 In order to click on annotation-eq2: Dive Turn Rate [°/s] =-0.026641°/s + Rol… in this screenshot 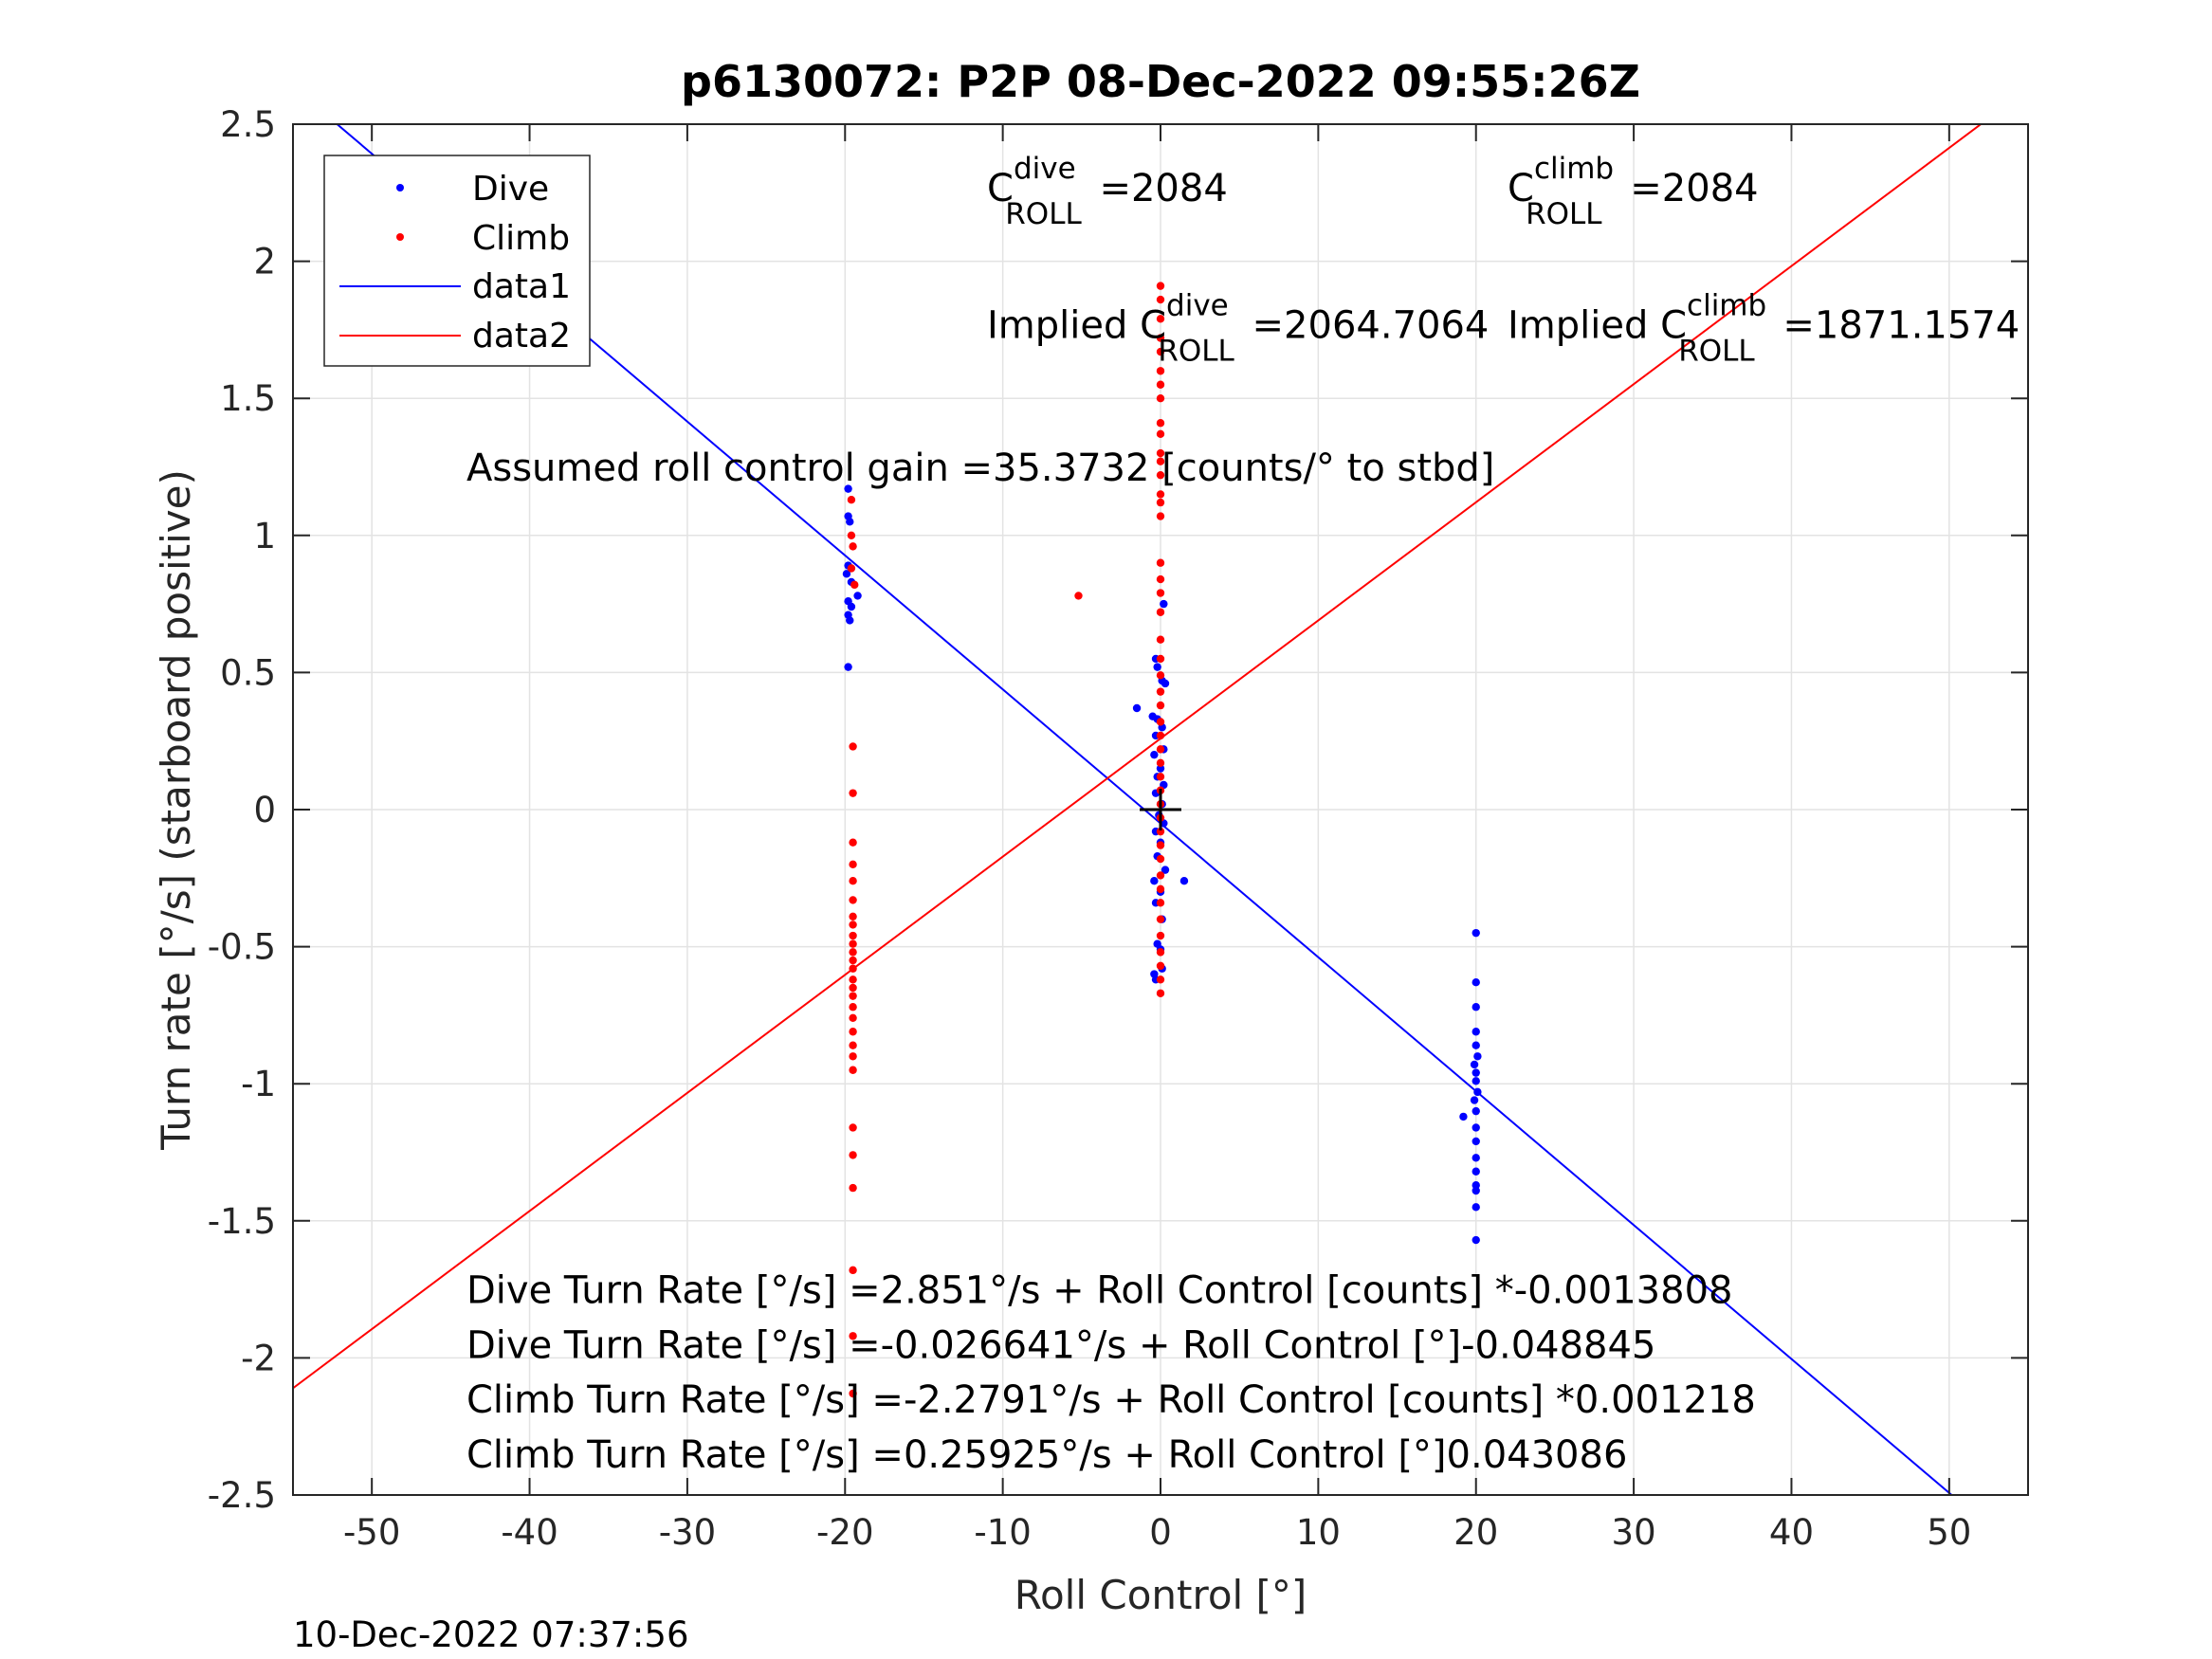, I will do `click(1060, 1345)`.